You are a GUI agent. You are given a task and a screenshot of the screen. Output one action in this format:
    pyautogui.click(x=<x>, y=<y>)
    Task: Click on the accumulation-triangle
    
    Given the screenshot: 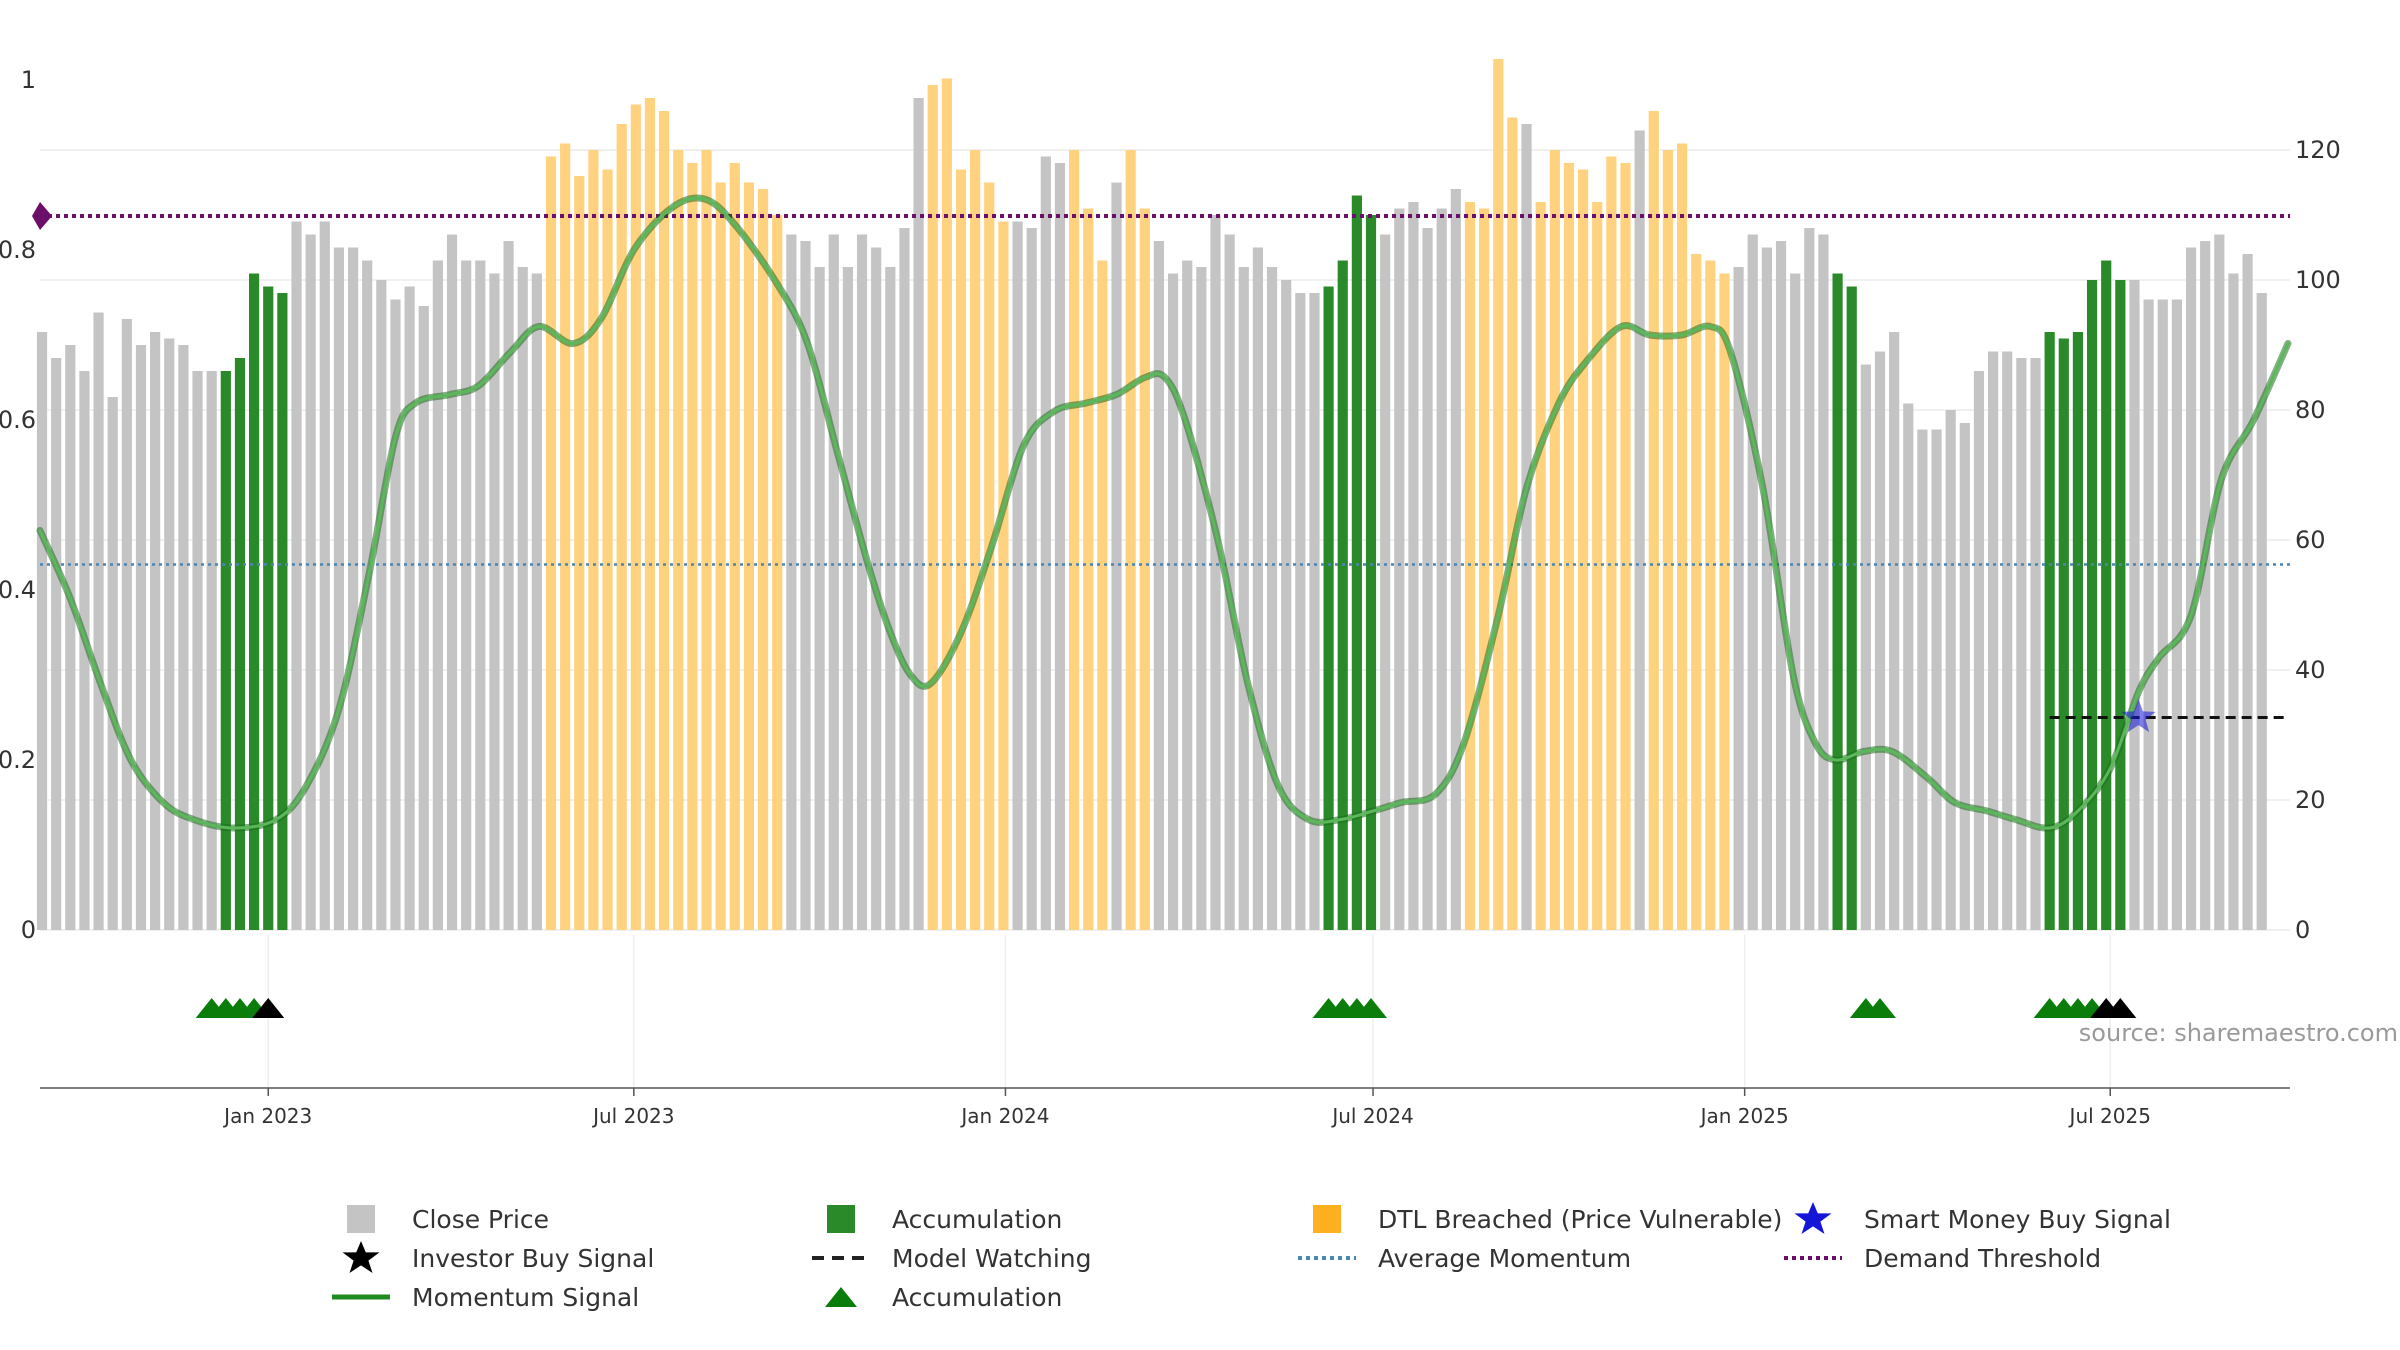 What is the action you would take?
    pyautogui.click(x=1371, y=1008)
    